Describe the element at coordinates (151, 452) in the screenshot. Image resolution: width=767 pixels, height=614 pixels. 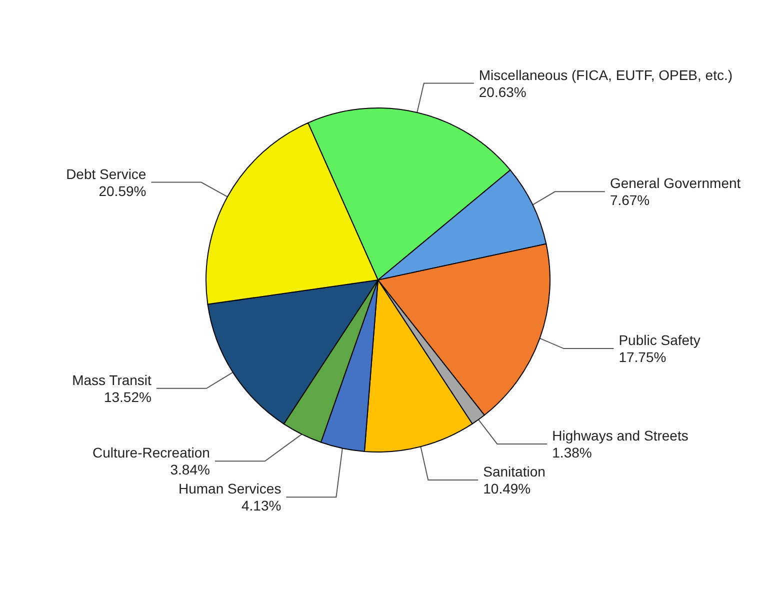
I see `slice-label: Culture-Recreation` at that location.